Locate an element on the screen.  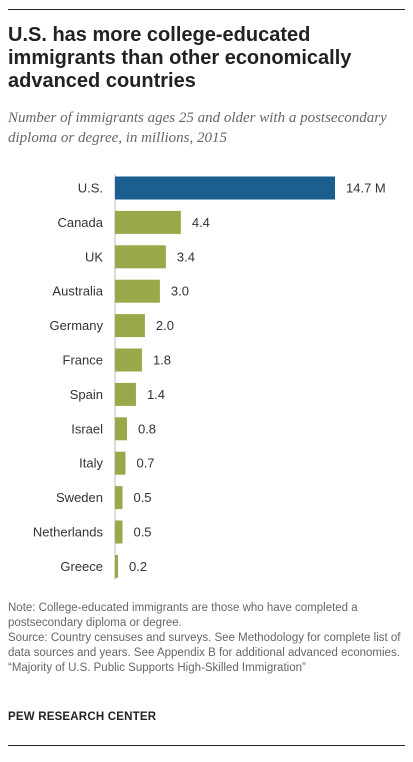
bottom-divider is located at coordinates (206, 745).